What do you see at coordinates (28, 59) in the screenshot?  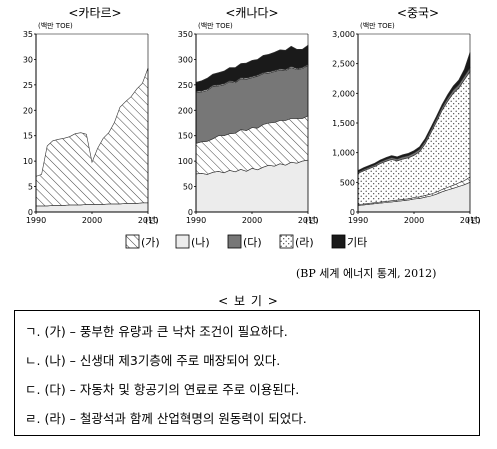 I see `y-tick-label: 30` at bounding box center [28, 59].